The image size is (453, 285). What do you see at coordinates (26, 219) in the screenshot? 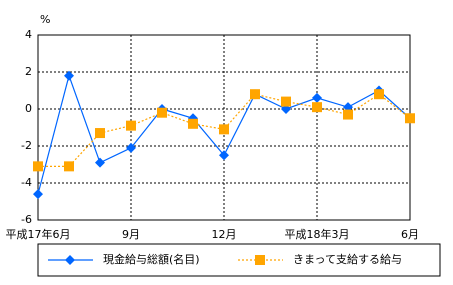
I see `y-tick-label: -6` at bounding box center [26, 219].